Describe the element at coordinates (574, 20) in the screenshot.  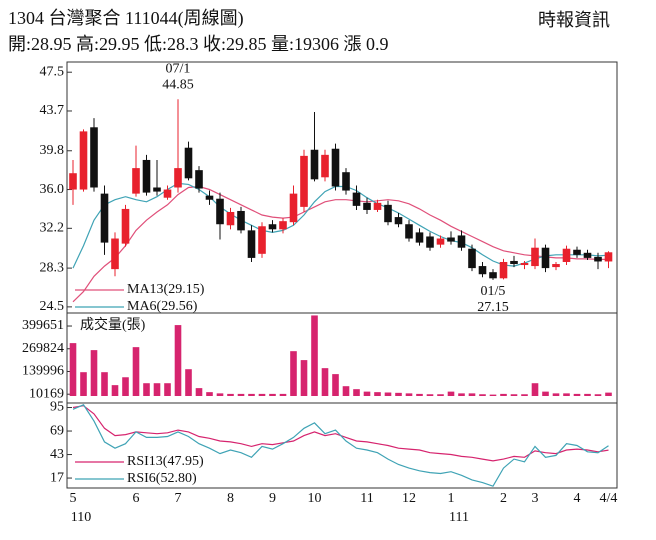
I see `source: 時報資訊` at that location.